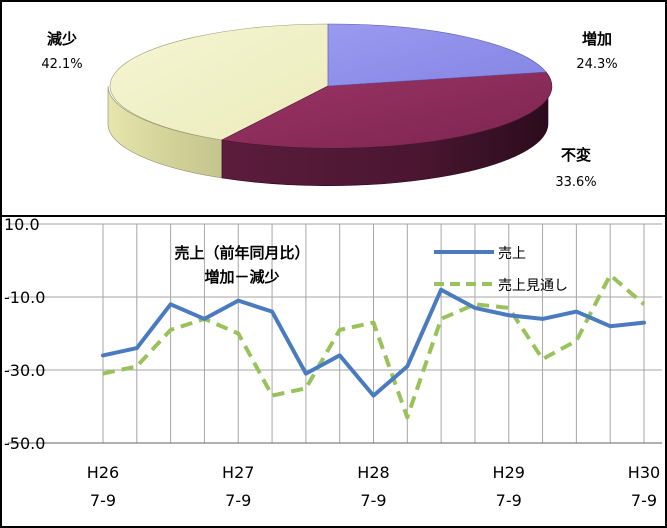  Describe the element at coordinates (373, 486) in the screenshot. I see `x-axis-ticks: H26 7-9 H27 7-9 H28 7-9 H29 7-9 H30 7-9` at that location.